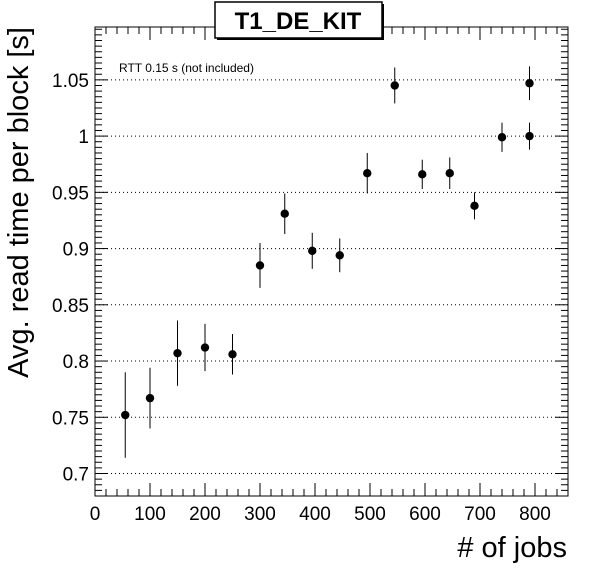  Describe the element at coordinates (480, 514) in the screenshot. I see `x-tick-label: 700` at that location.